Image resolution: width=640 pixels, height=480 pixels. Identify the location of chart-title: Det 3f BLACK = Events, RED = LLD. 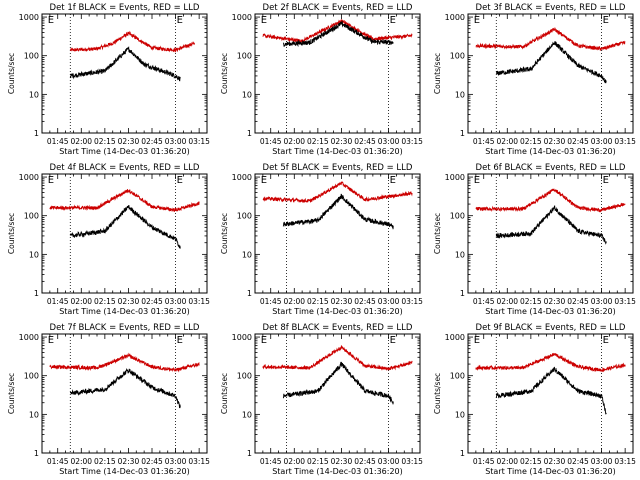
(551, 8).